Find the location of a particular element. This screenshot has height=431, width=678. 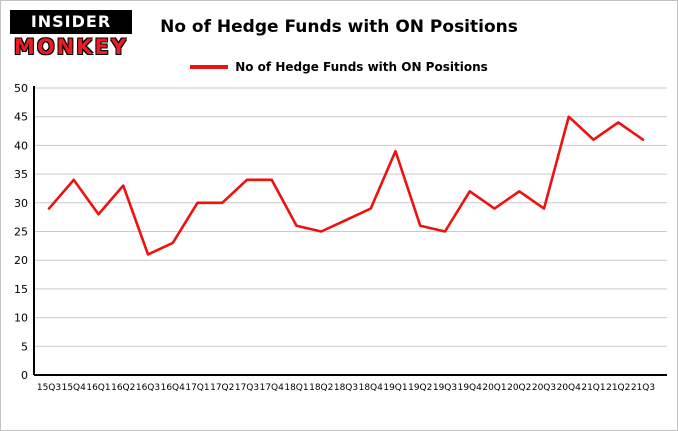

svg-text: 0 is located at coordinates (24, 375).